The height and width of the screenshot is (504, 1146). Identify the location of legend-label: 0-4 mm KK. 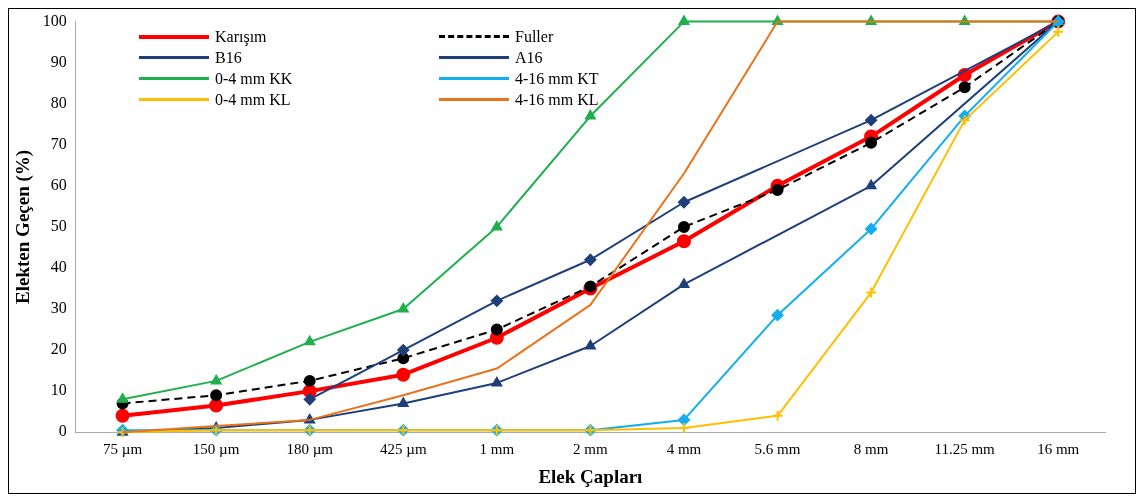
(254, 78).